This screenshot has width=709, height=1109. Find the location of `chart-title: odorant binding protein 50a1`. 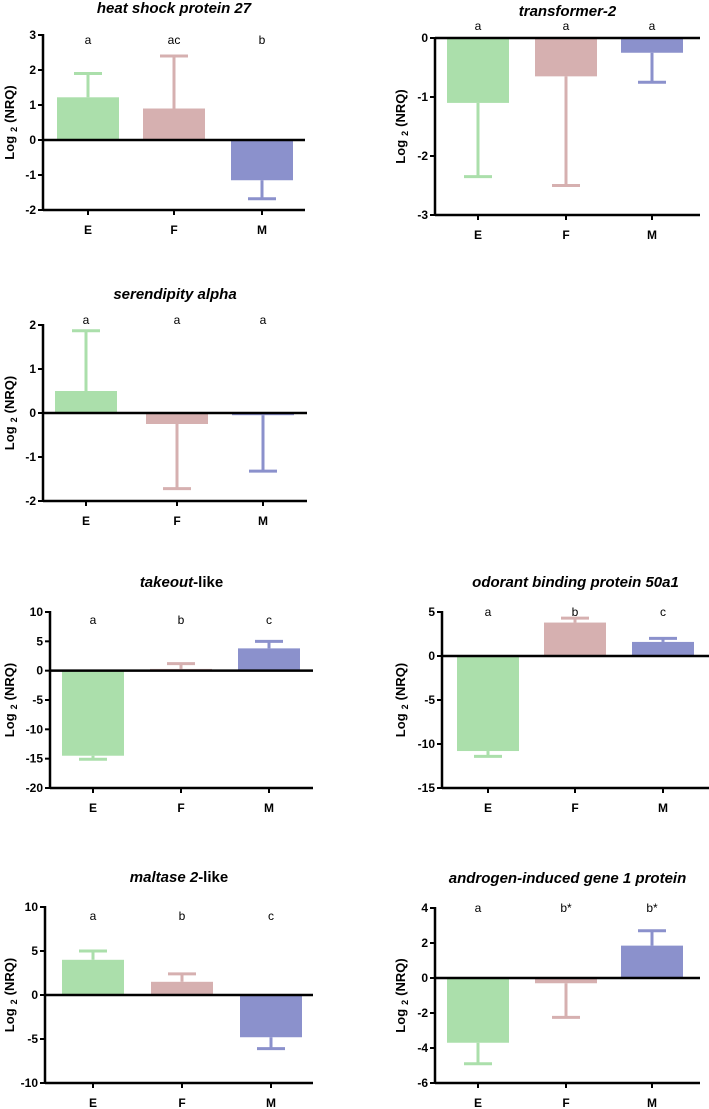

chart-title: odorant binding protein 50a1 is located at coordinates (575, 582).